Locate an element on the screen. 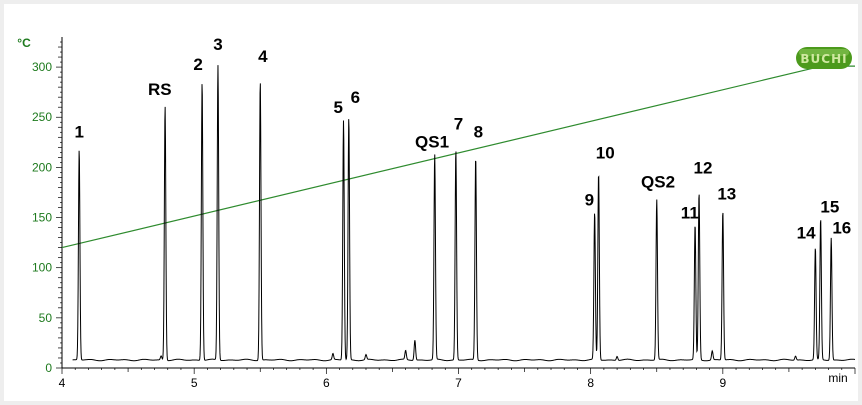 The height and width of the screenshot is (405, 862). peak-label-7: 7 is located at coordinates (458, 123).